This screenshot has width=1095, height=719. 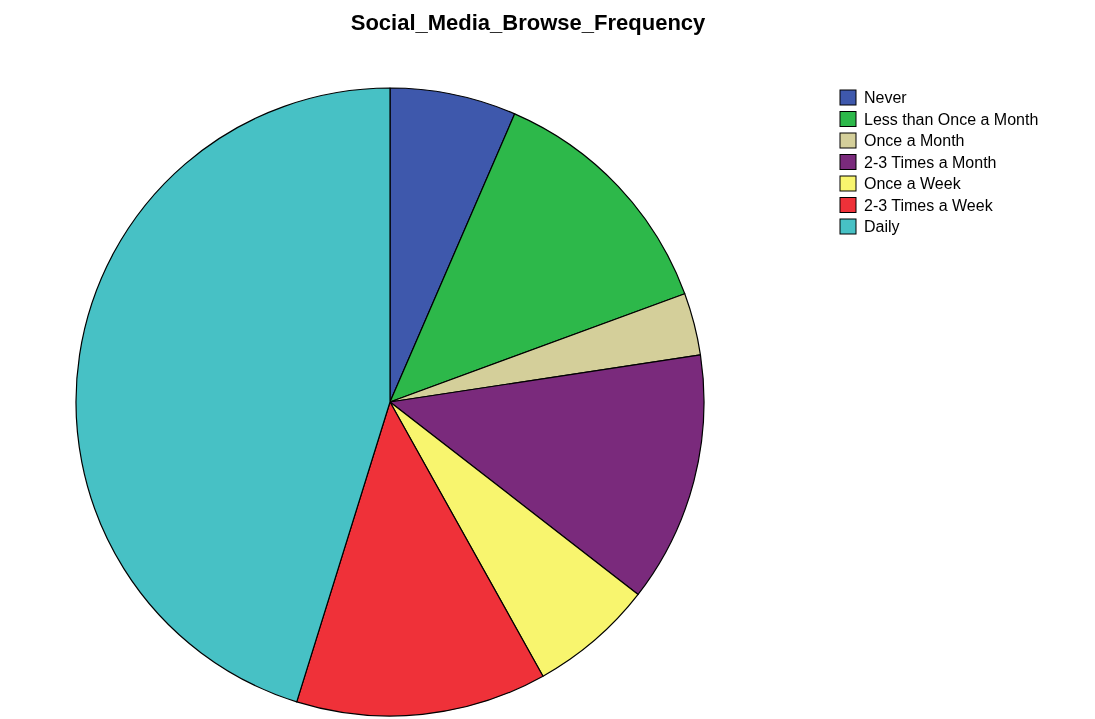 What do you see at coordinates (930, 162) in the screenshot?
I see `legend-label: 2-3 Times a Month` at bounding box center [930, 162].